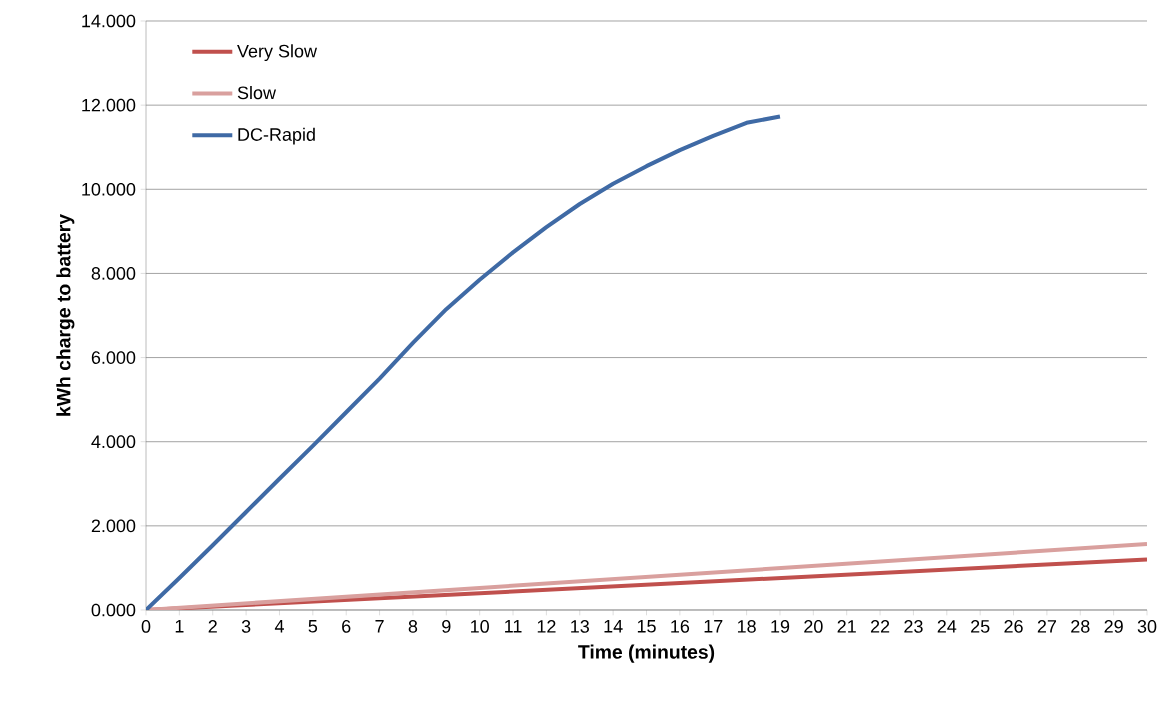 The height and width of the screenshot is (704, 1171). Describe the element at coordinates (1147, 626) in the screenshot. I see `x-tick-label: 30` at that location.